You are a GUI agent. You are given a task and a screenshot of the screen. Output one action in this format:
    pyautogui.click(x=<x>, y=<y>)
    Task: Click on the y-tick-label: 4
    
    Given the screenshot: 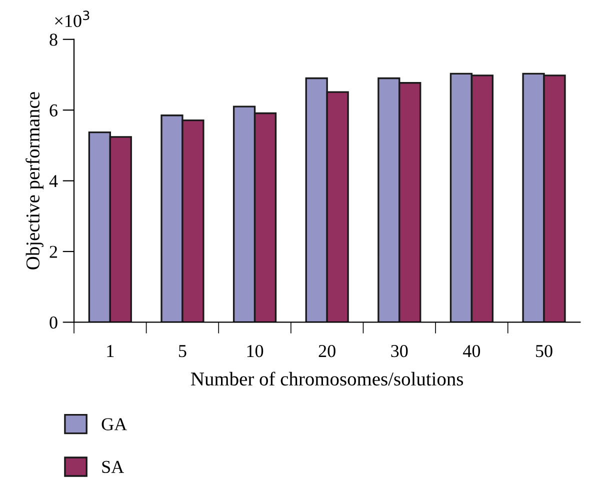 What is the action you would take?
    pyautogui.click(x=53, y=181)
    